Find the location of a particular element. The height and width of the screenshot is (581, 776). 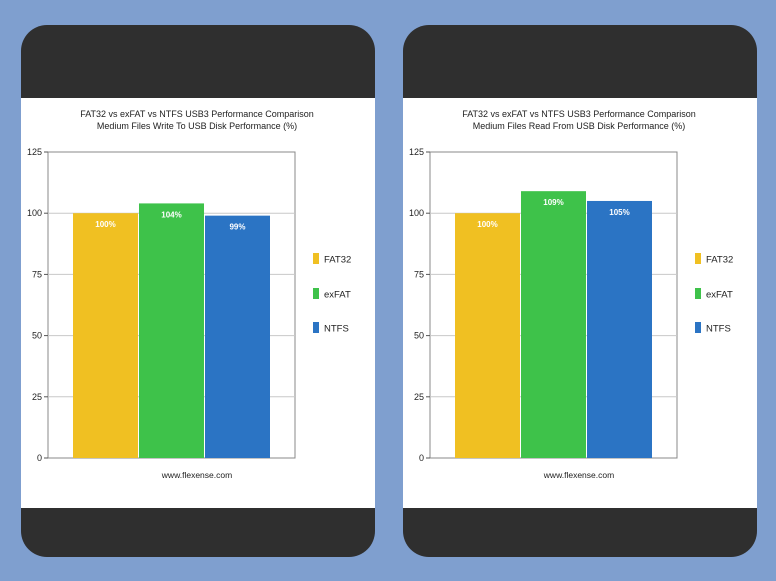

bar-value-label: 99% is located at coordinates (237, 227).